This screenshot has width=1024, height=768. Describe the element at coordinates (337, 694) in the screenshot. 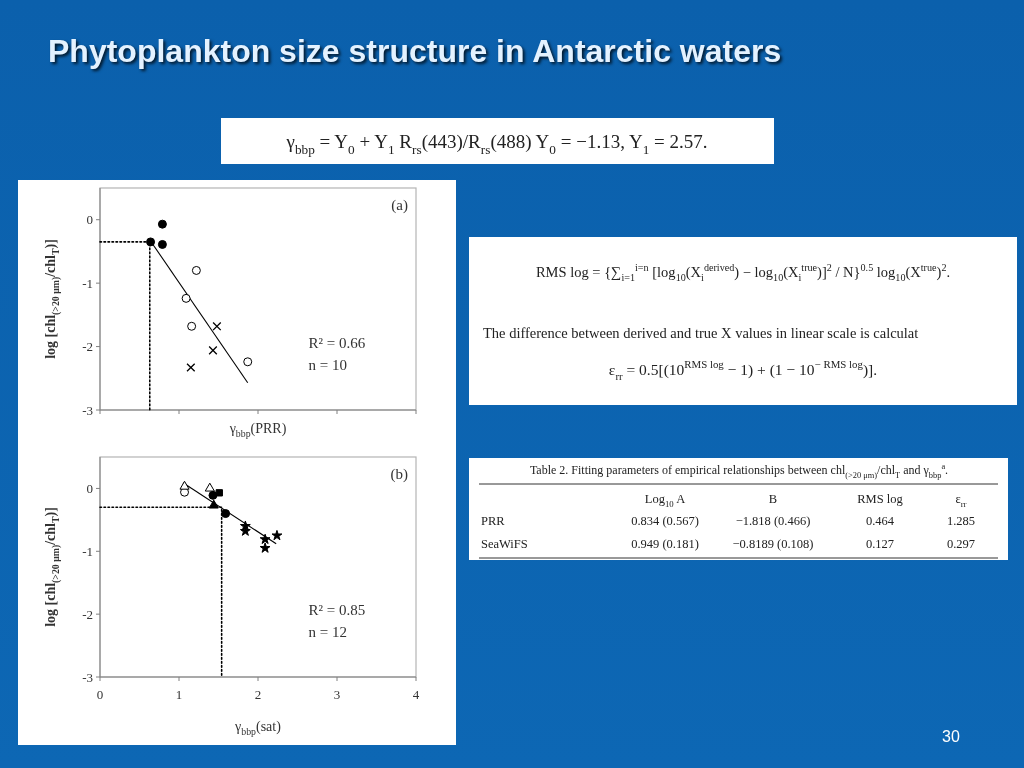

I see `x-tick-label: 3` at that location.